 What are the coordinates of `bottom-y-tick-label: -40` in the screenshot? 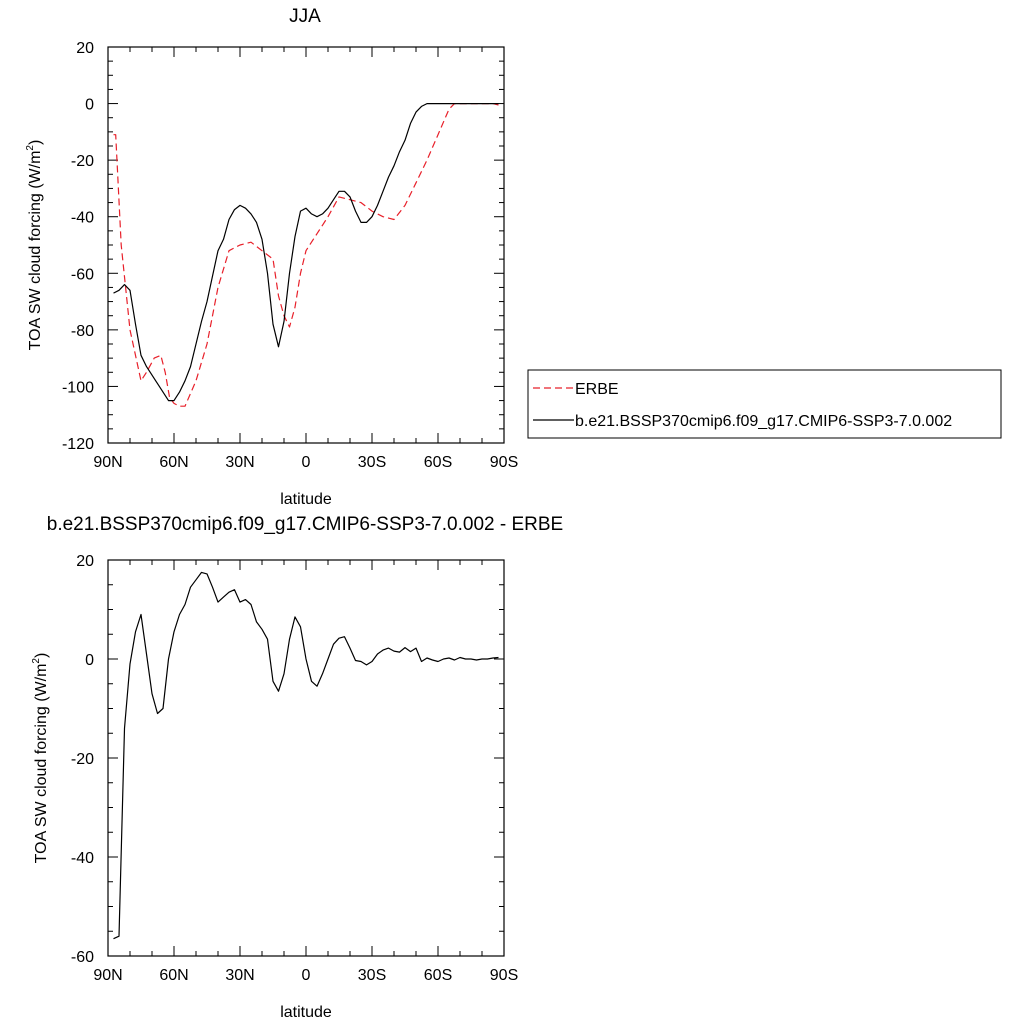 It's located at (82, 858).